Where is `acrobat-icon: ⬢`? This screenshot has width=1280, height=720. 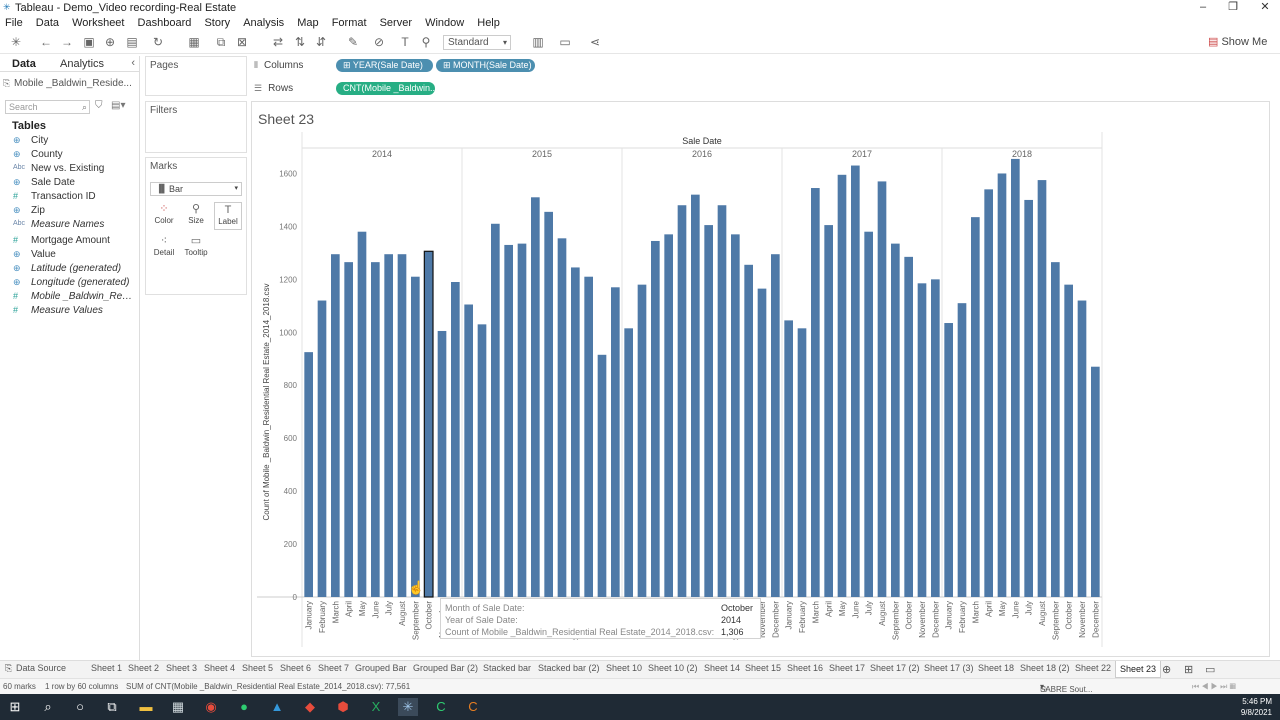
acrobat-icon: ⬢ is located at coordinates (343, 706).